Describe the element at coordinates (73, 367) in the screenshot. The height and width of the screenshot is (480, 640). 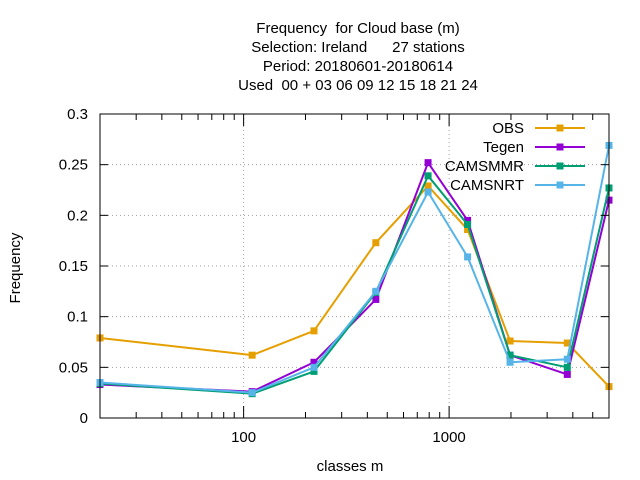
I see `y-tick-label: 0.05` at that location.